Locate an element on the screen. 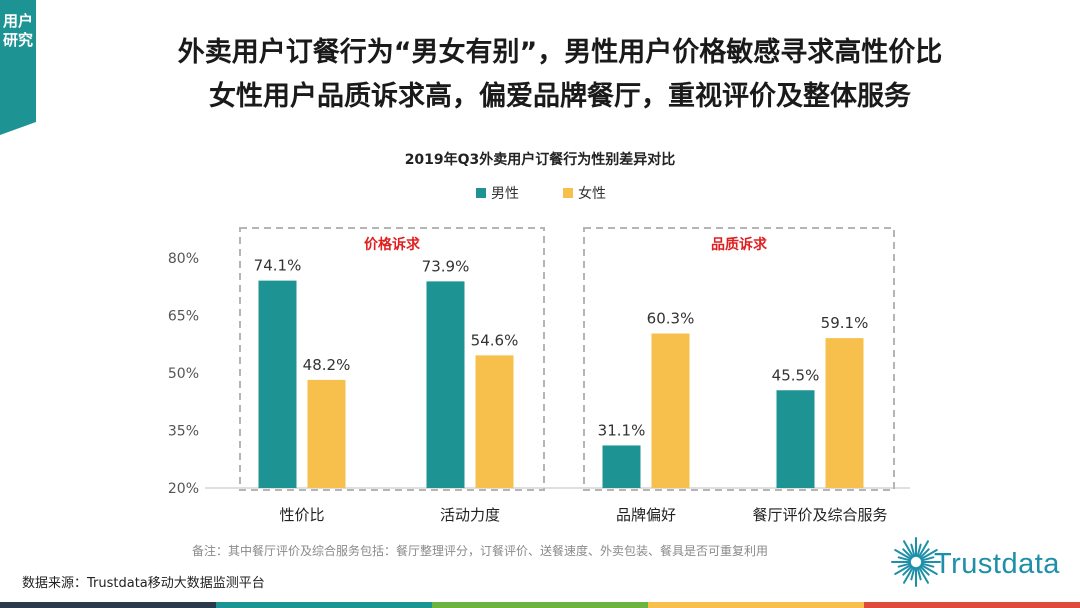 The image size is (1080, 608). bar-value-label: 59.1% is located at coordinates (845, 323).